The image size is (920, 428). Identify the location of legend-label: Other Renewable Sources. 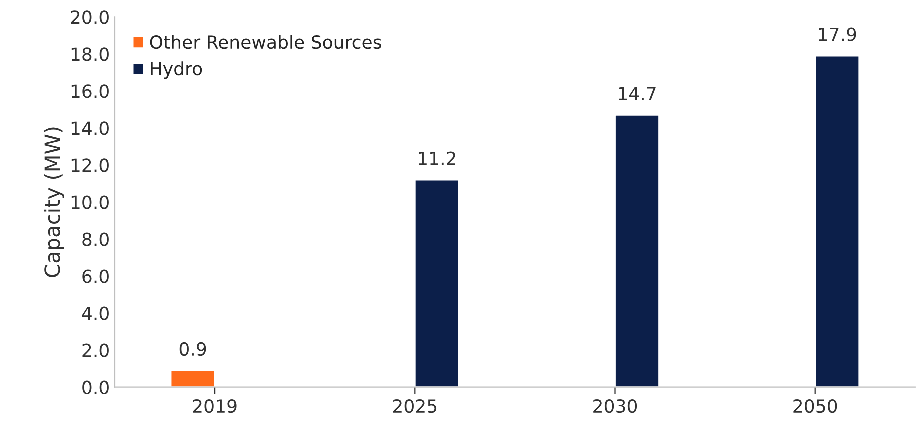
(266, 42).